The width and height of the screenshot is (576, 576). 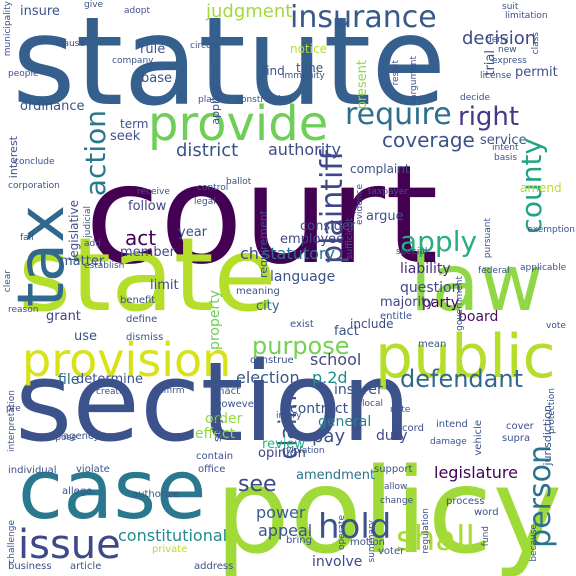 What do you see at coordinates (281, 512) in the screenshot?
I see `word-power: power` at bounding box center [281, 512].